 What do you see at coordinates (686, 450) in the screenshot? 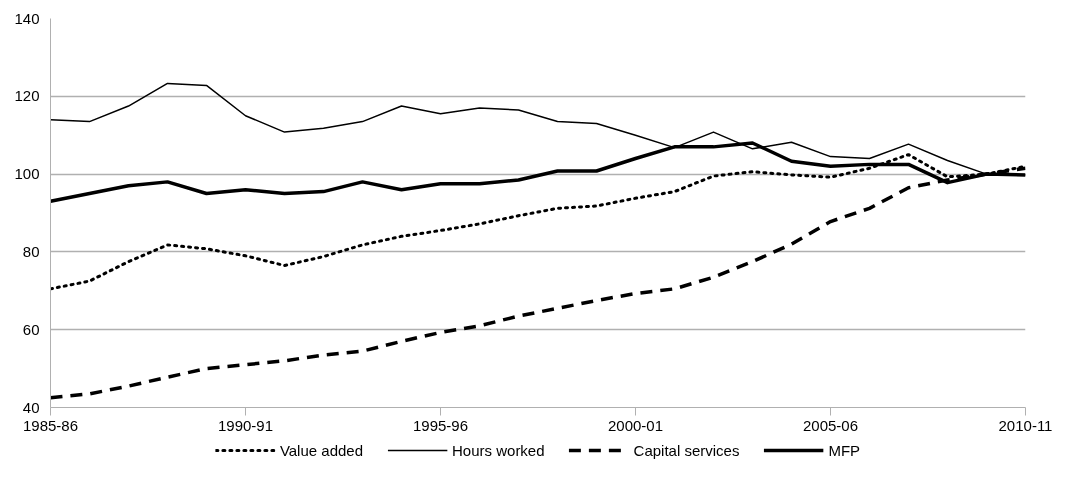
I see `legend-label: Capital services` at bounding box center [686, 450].